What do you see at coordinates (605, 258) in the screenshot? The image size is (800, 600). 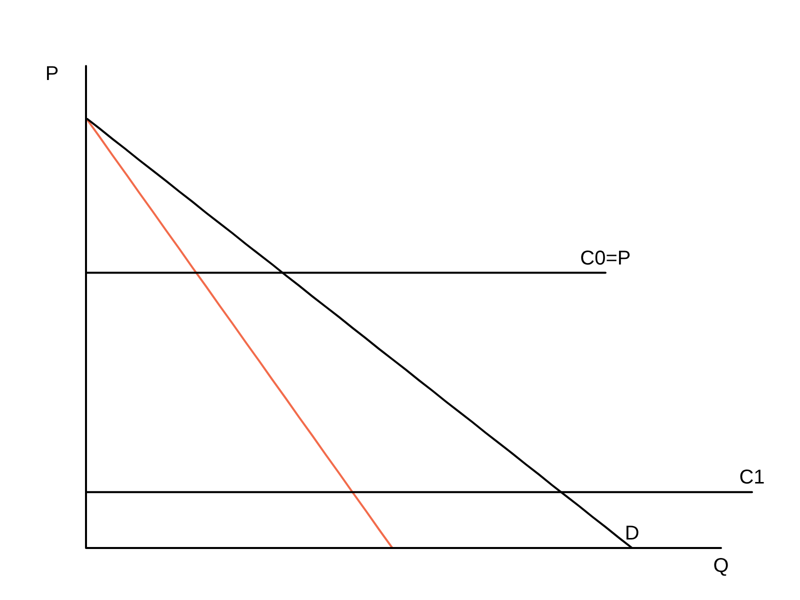 I see `series-label: C0=P` at bounding box center [605, 258].